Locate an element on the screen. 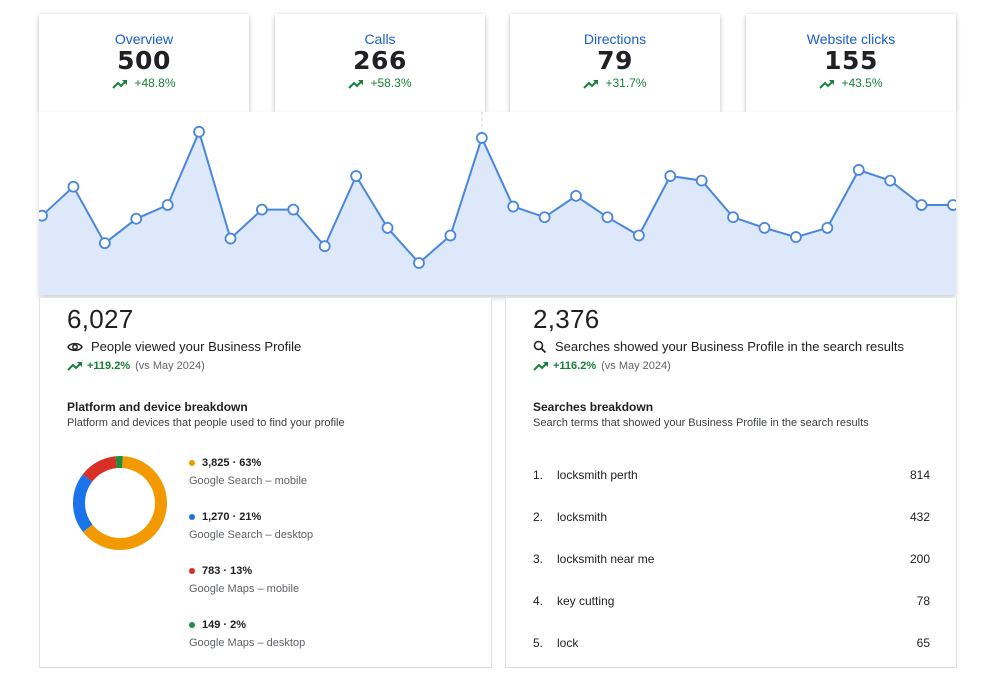 The height and width of the screenshot is (677, 994). metric-card-website-clicks: Website clicks 155 +43.5% is located at coordinates (851, 63).